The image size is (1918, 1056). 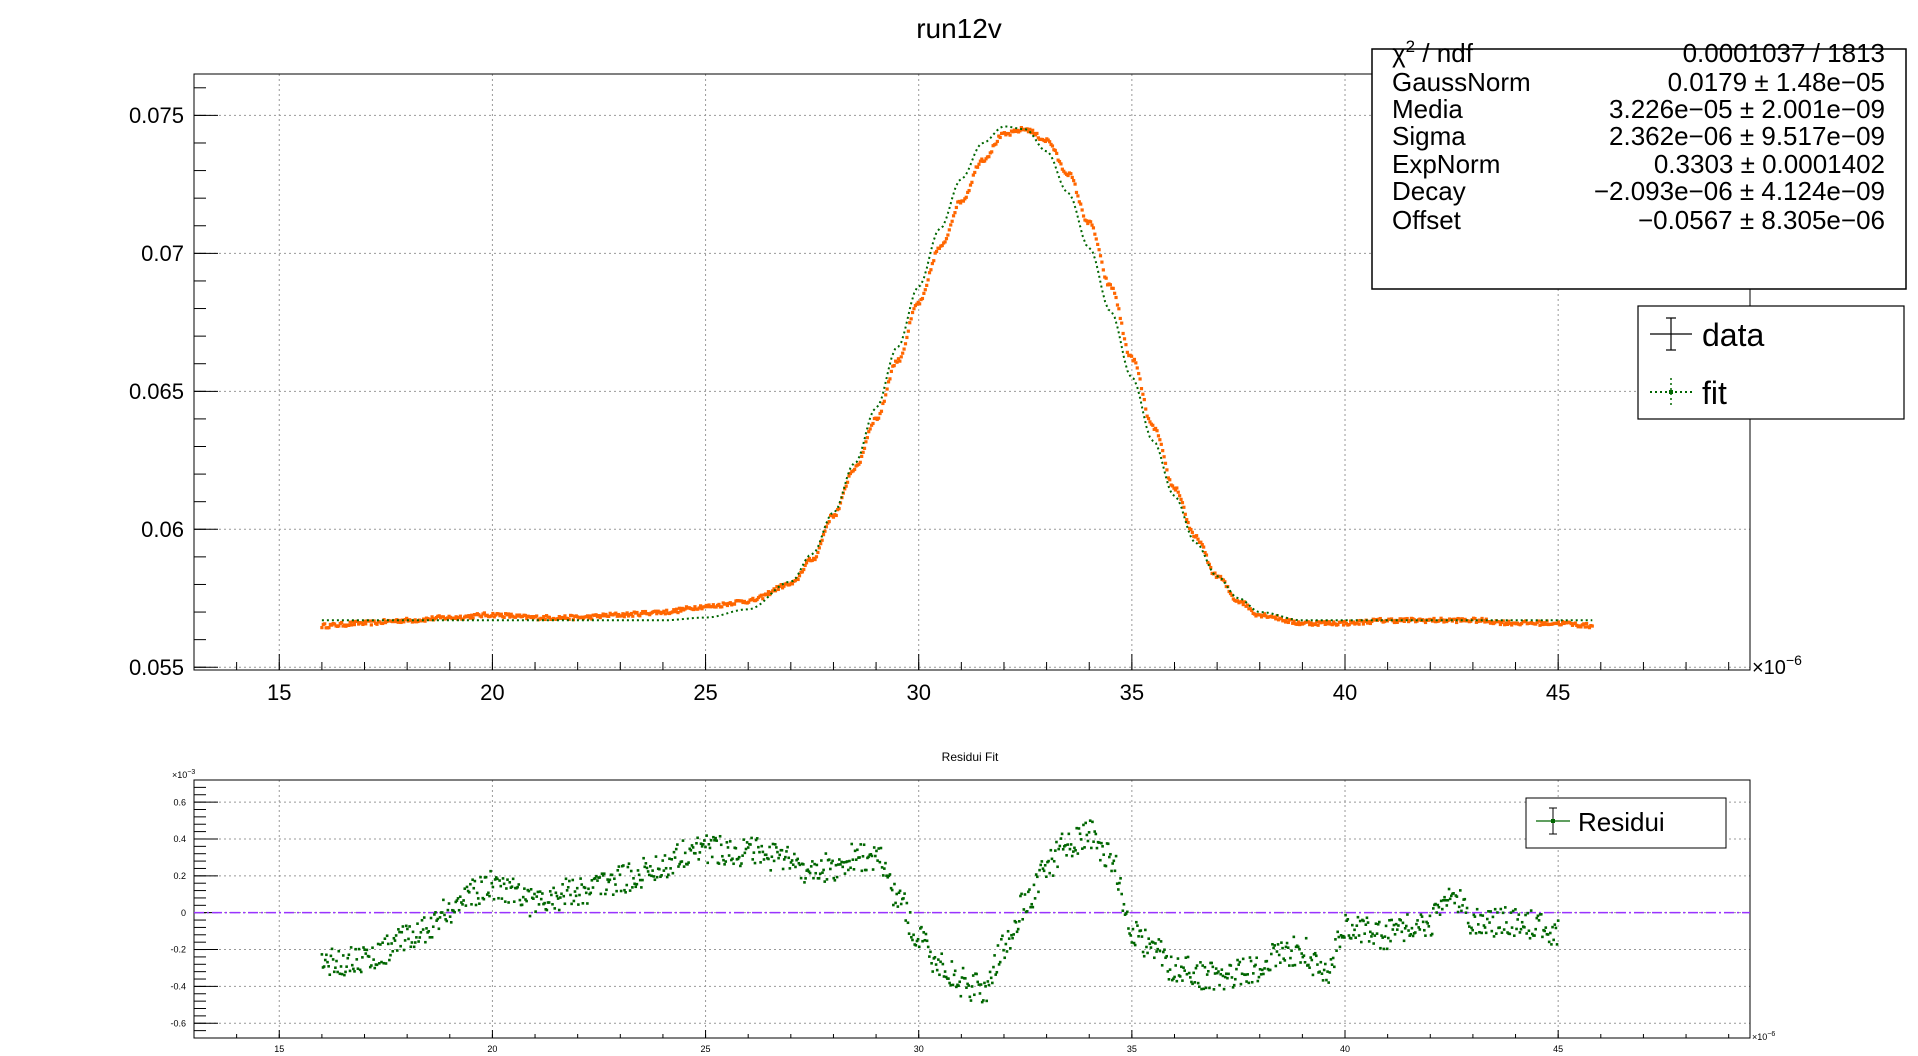 What do you see at coordinates (1747, 109) in the screenshot?
I see `stats-row-value: 3.226e−05 ± 2.001e−09` at bounding box center [1747, 109].